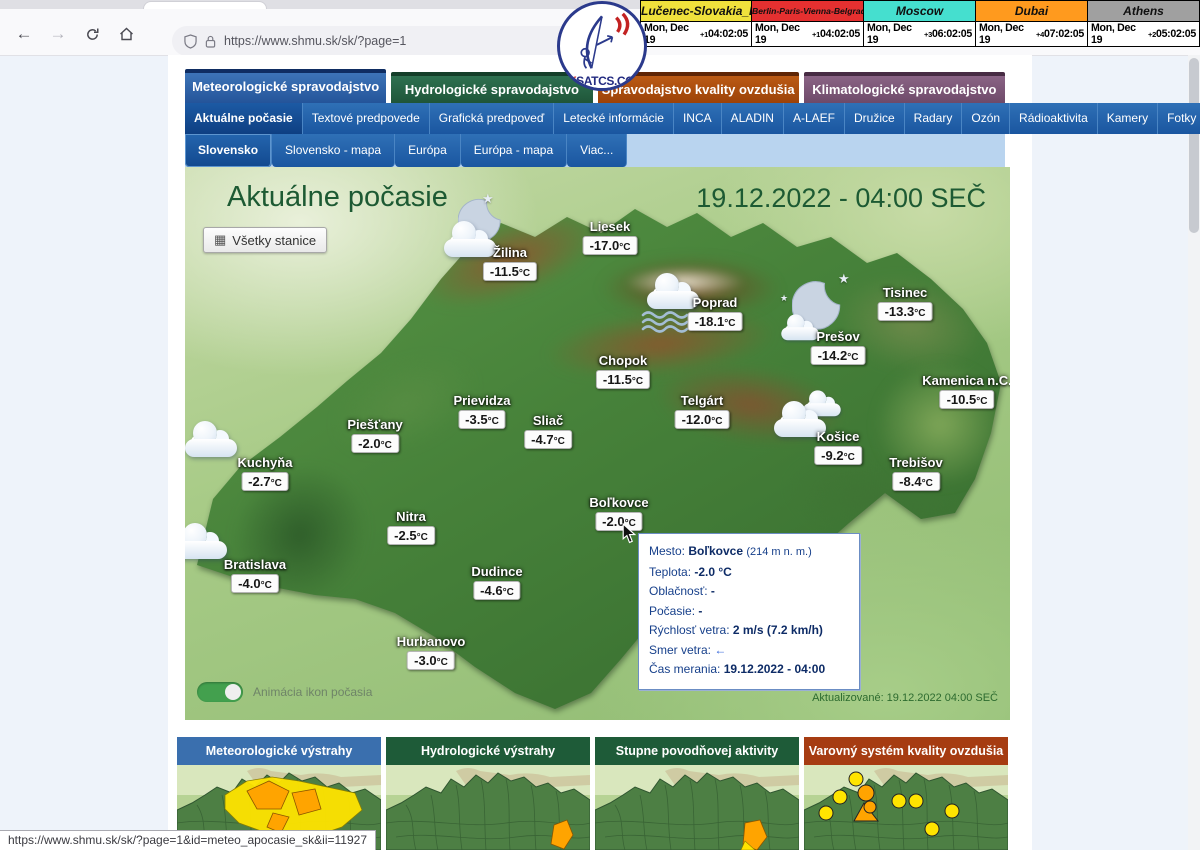 This screenshot has height=850, width=1200. Describe the element at coordinates (255, 575) in the screenshot. I see `station-bratislava: Bratislava -4.0°C` at that location.